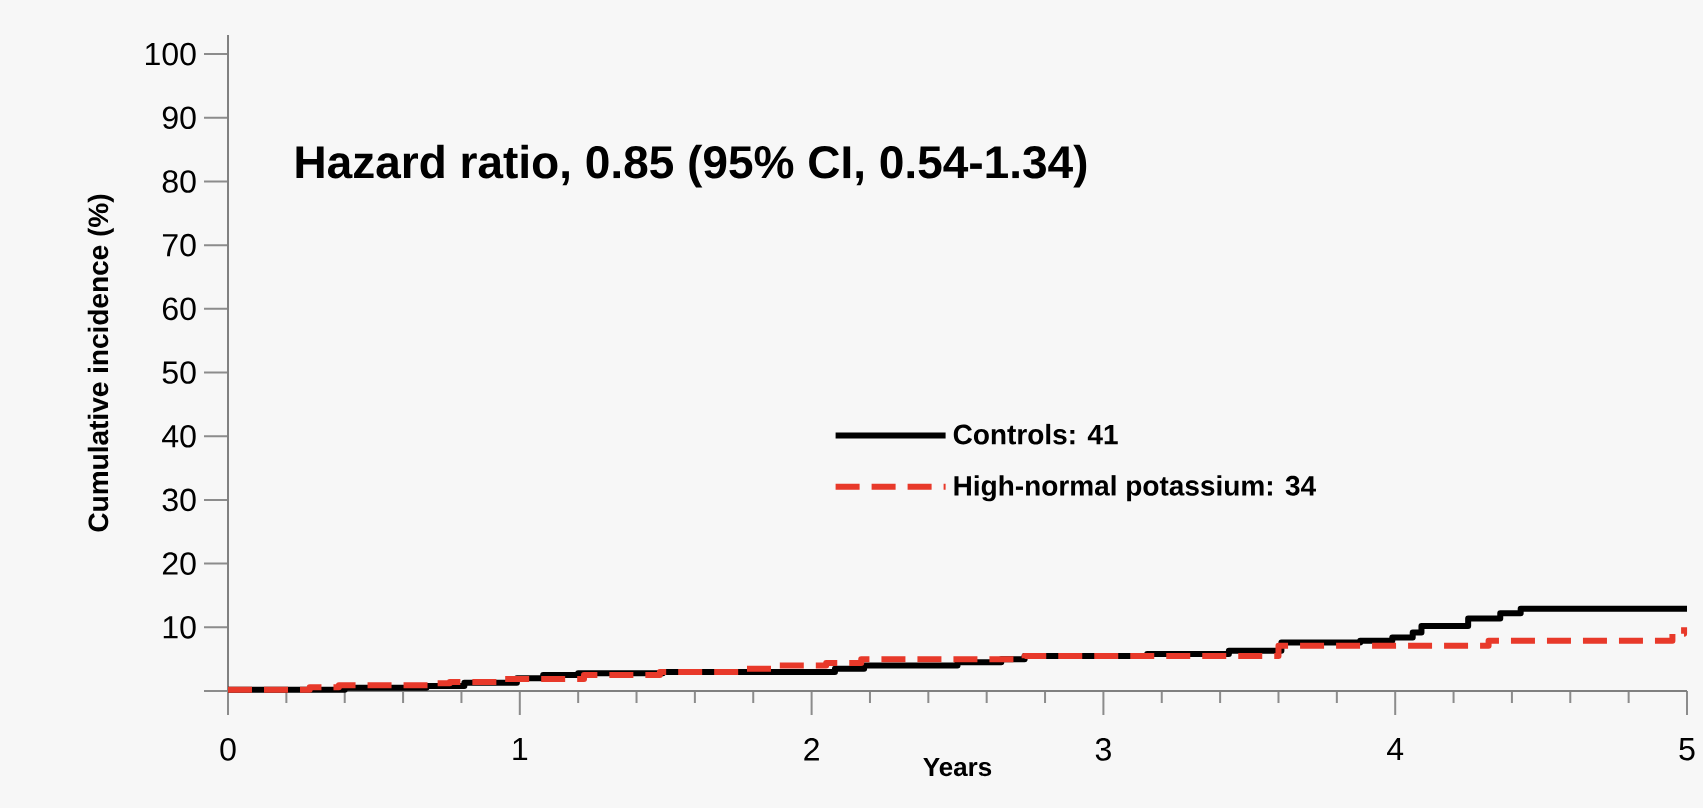  Describe the element at coordinates (179, 372) in the screenshot. I see `y-tick-label: 50` at that location.